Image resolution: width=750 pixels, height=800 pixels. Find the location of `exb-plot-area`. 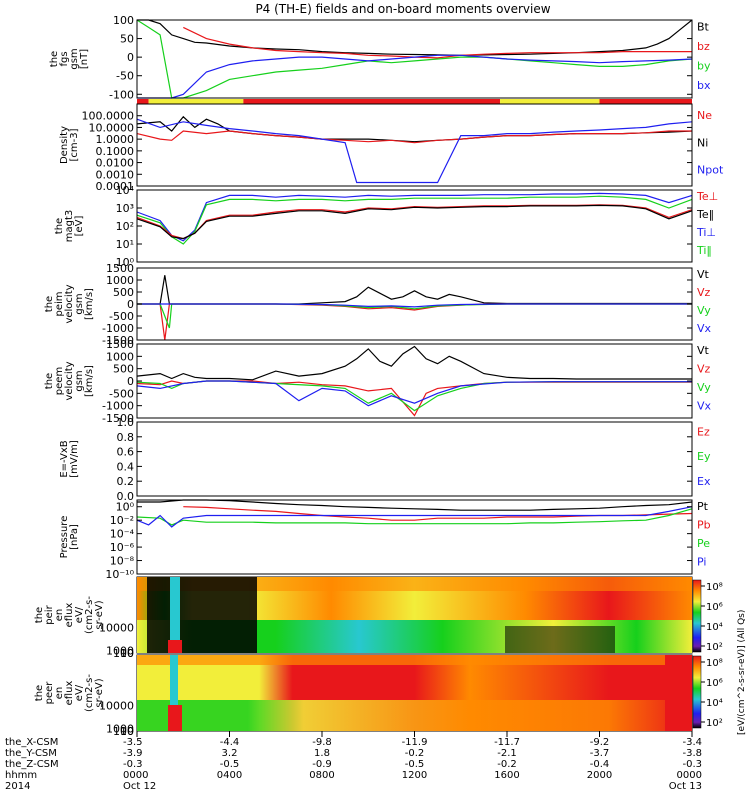

exb-plot-area is located at coordinates (414, 459).